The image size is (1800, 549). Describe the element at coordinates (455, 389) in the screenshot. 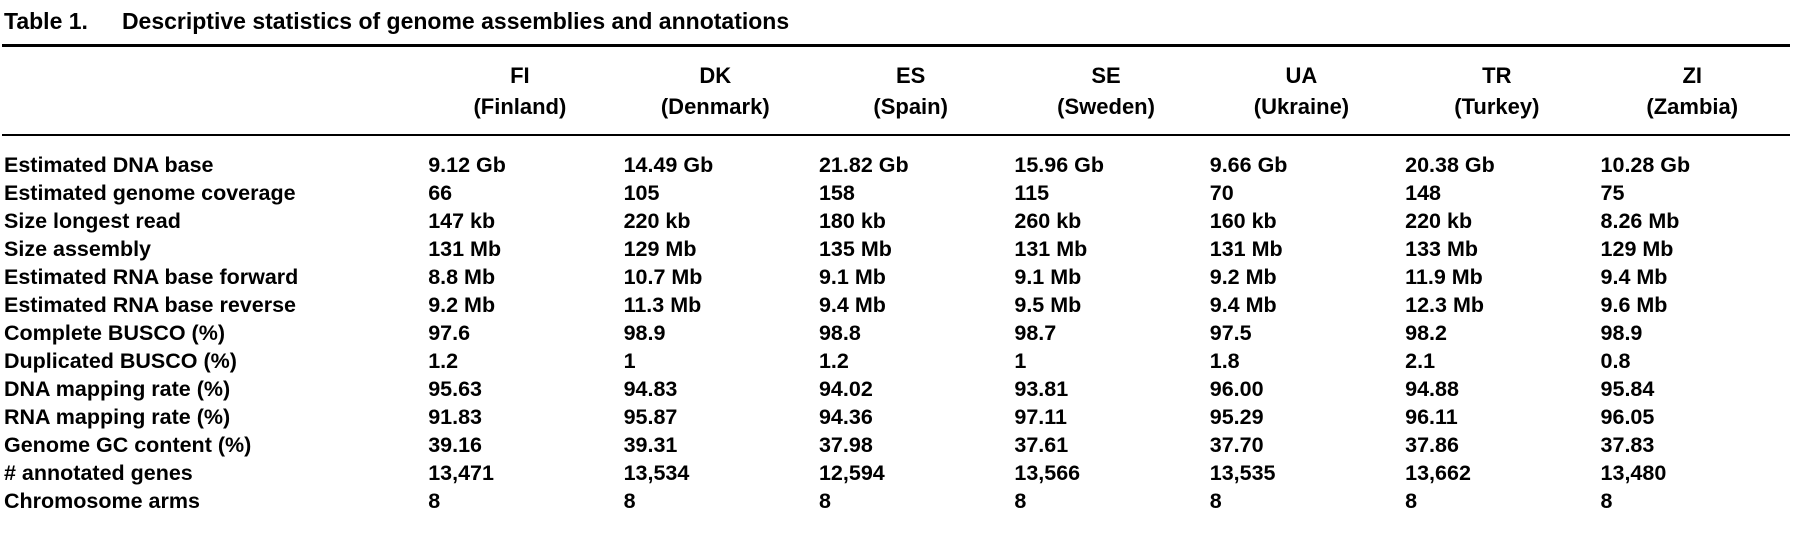

I see `table-cell: 95.63` at that location.